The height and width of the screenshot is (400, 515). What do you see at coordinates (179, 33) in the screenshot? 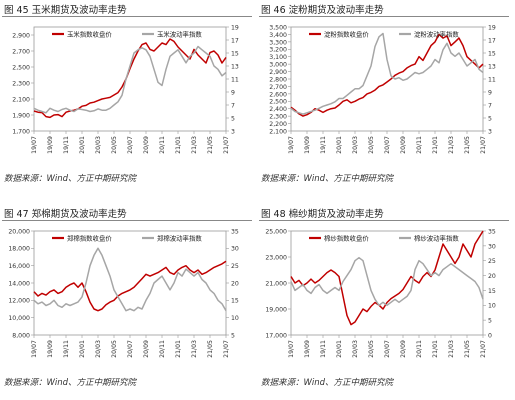
I see `legend-label: 玉米波动率指数` at bounding box center [179, 33].